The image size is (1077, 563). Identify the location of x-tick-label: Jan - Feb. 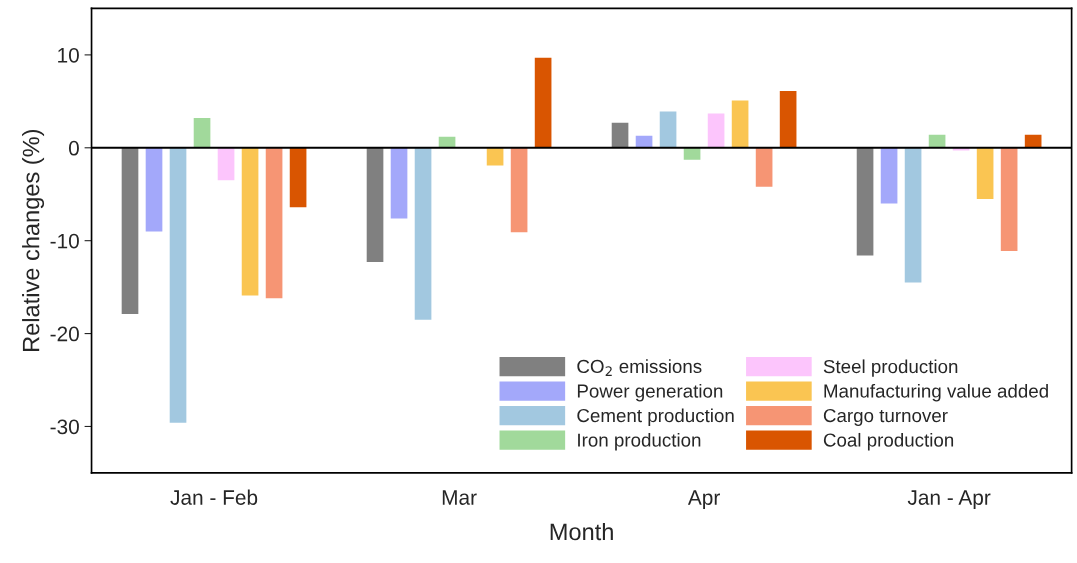
(214, 497).